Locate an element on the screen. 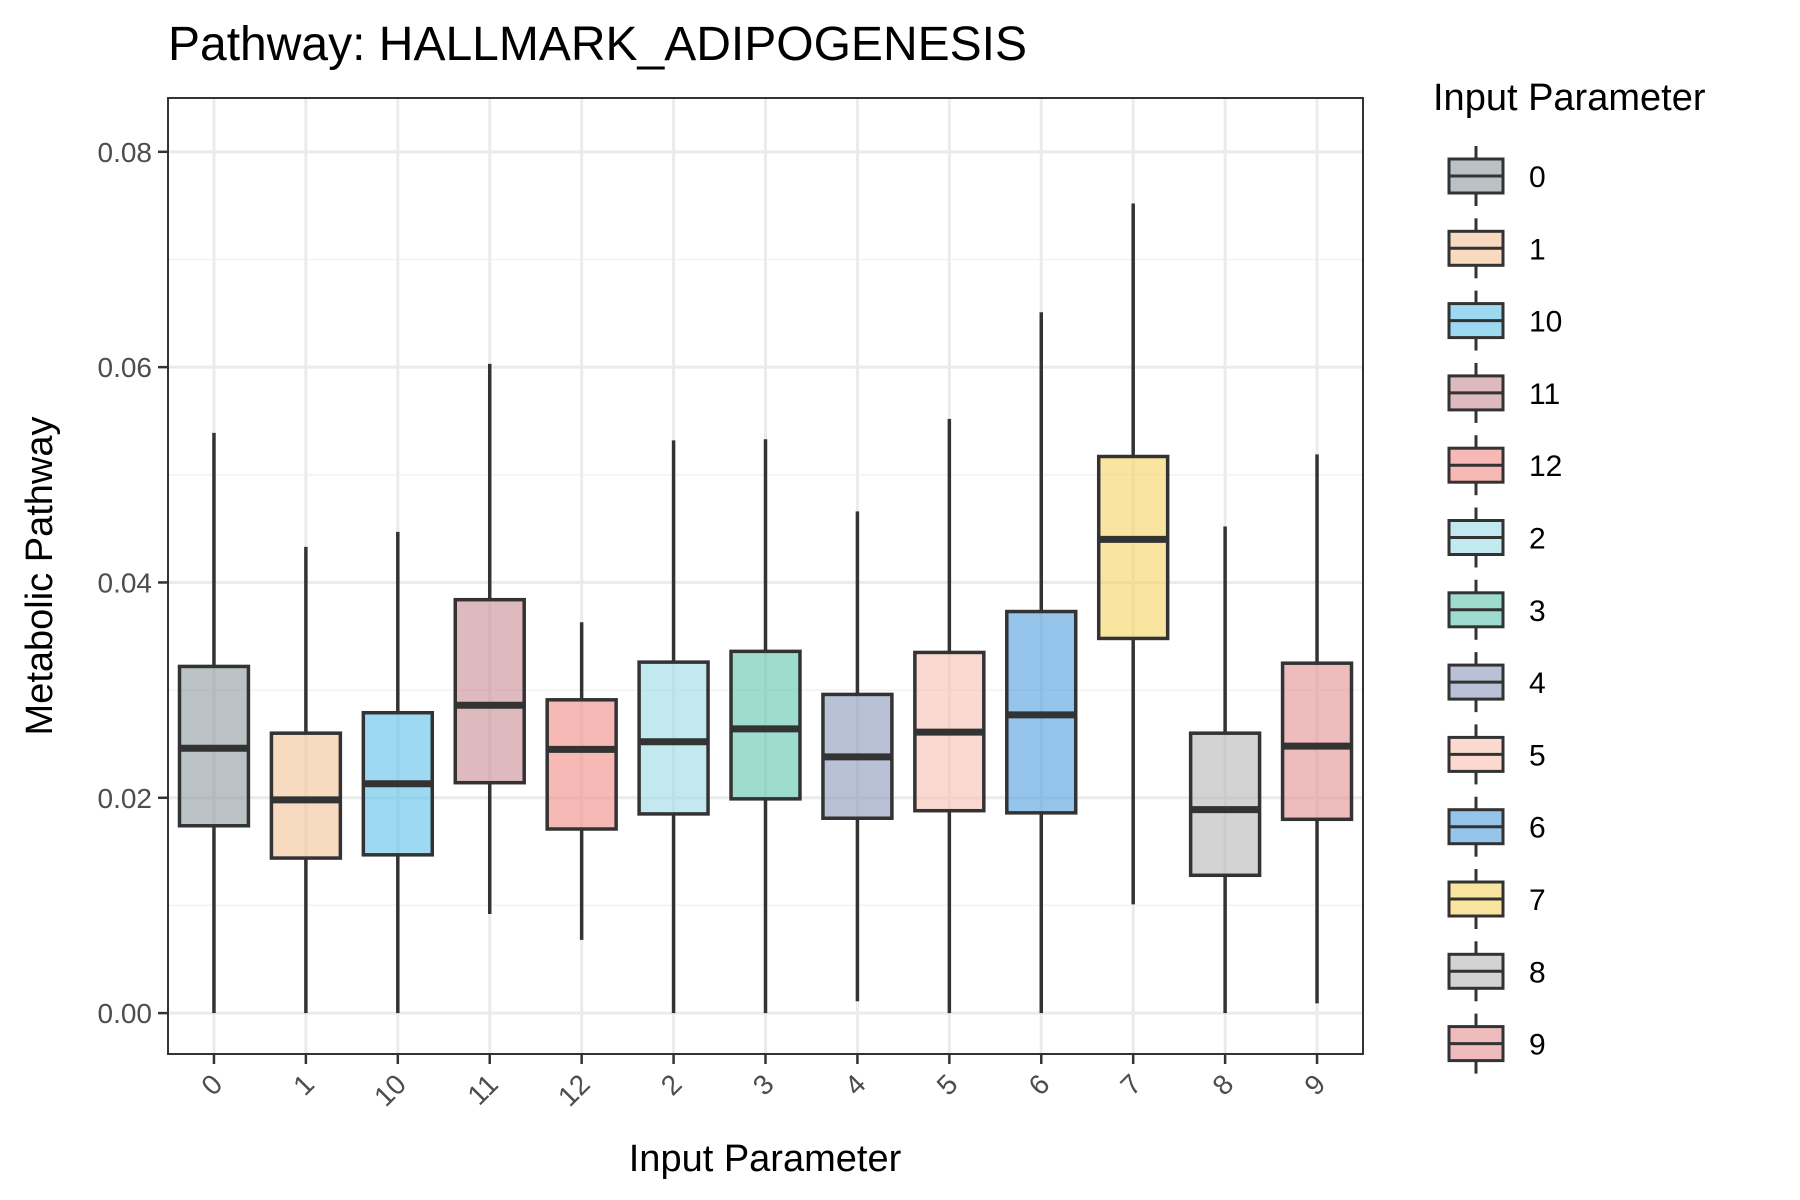 This screenshot has height=1200, width=1800. legend-label: 1 is located at coordinates (1537, 249).